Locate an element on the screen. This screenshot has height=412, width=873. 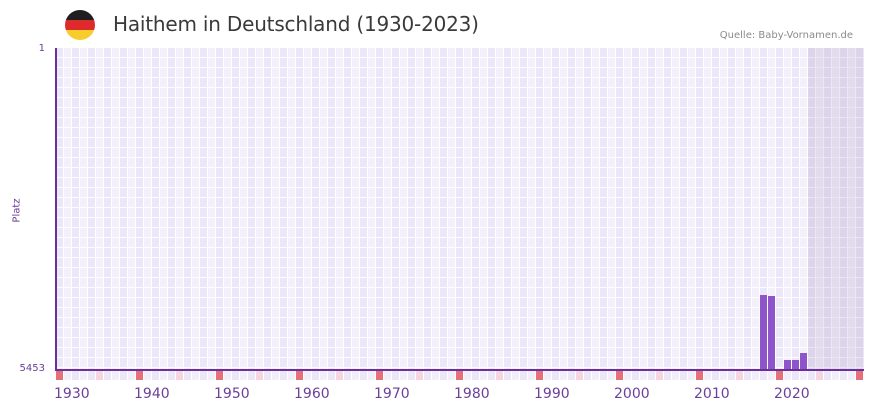
bar-2023 is located at coordinates (803, 361).